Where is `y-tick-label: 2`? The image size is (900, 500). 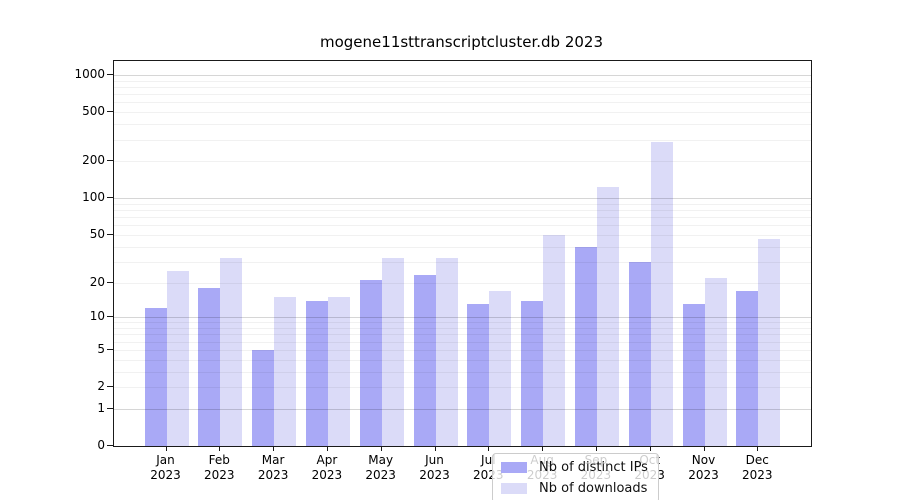
y-tick-label: 2 is located at coordinates (101, 386).